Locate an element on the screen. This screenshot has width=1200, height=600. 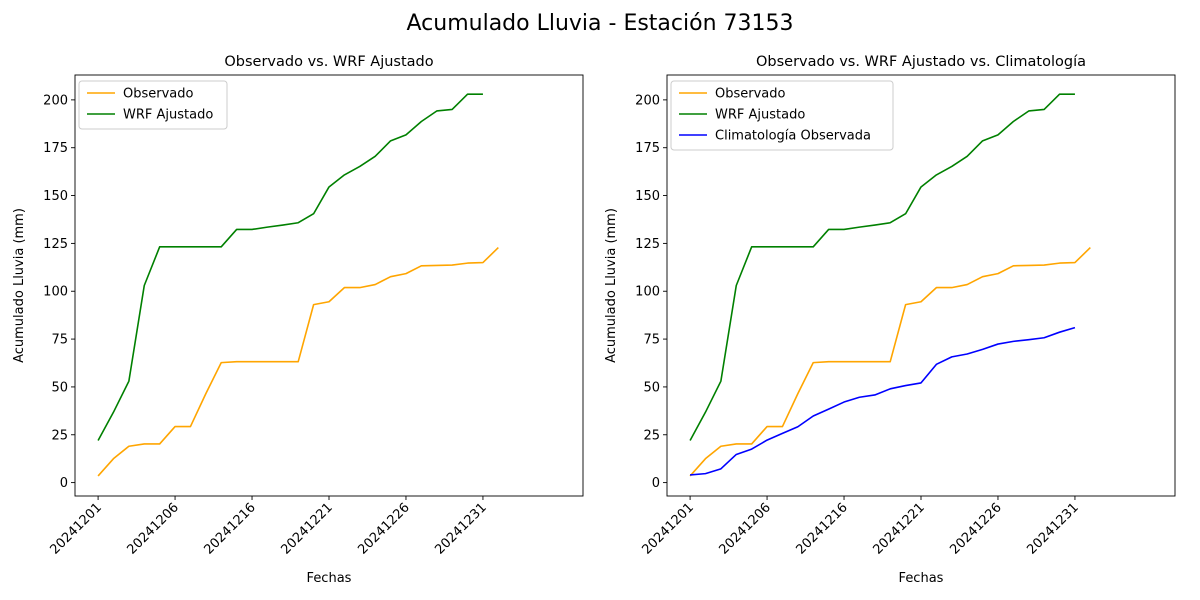
legend-label: Climatología Observada is located at coordinates (793, 136).